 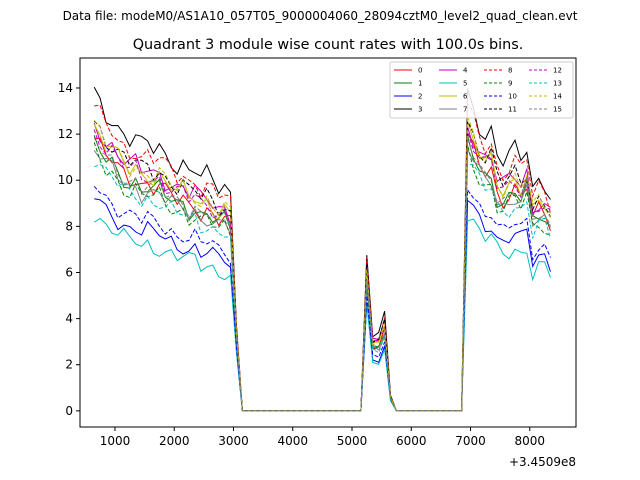 What do you see at coordinates (65, 180) in the screenshot?
I see `y-tick-label: 10` at bounding box center [65, 180].